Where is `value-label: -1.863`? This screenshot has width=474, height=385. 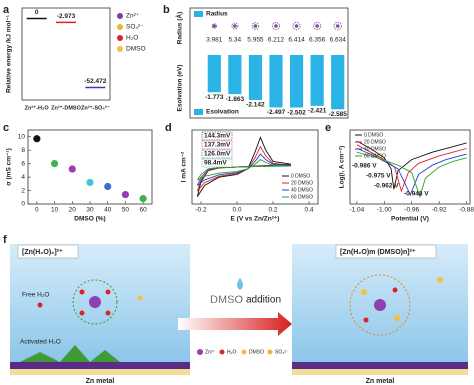
value-label: -1.863 is located at coordinates (235, 99).